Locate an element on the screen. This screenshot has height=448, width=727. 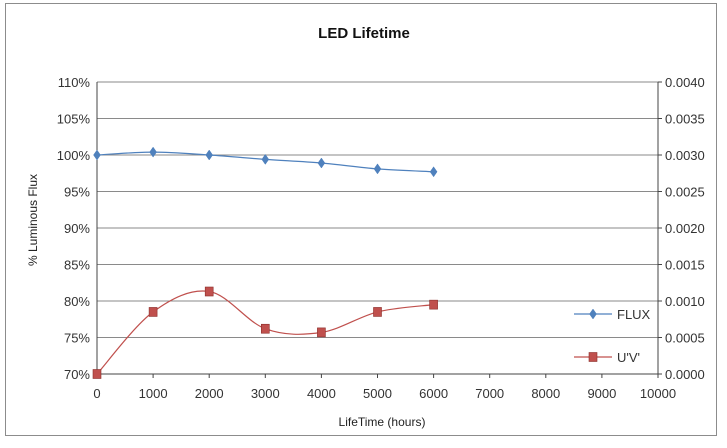
x-tick-label: 9000 is located at coordinates (601, 393).